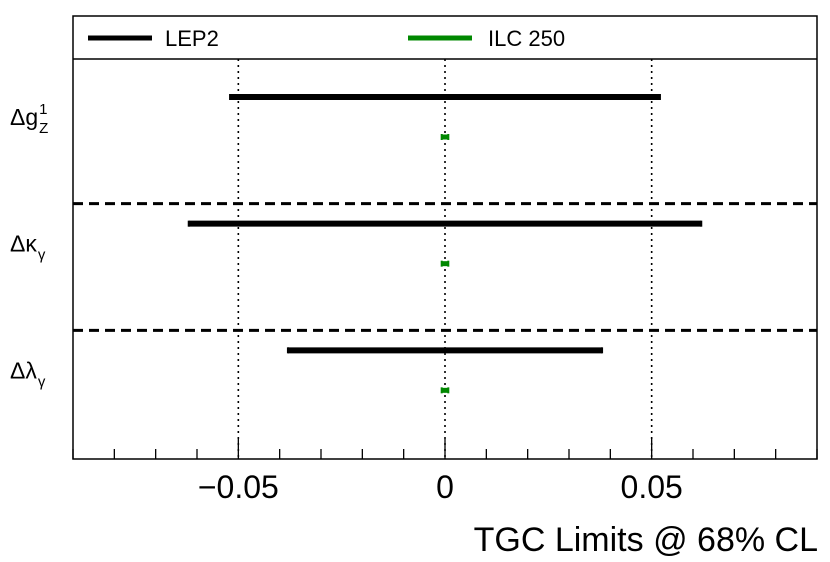 The width and height of the screenshot is (830, 562). I want to click on parameter-label-1: Δκ γ, so click(28, 247).